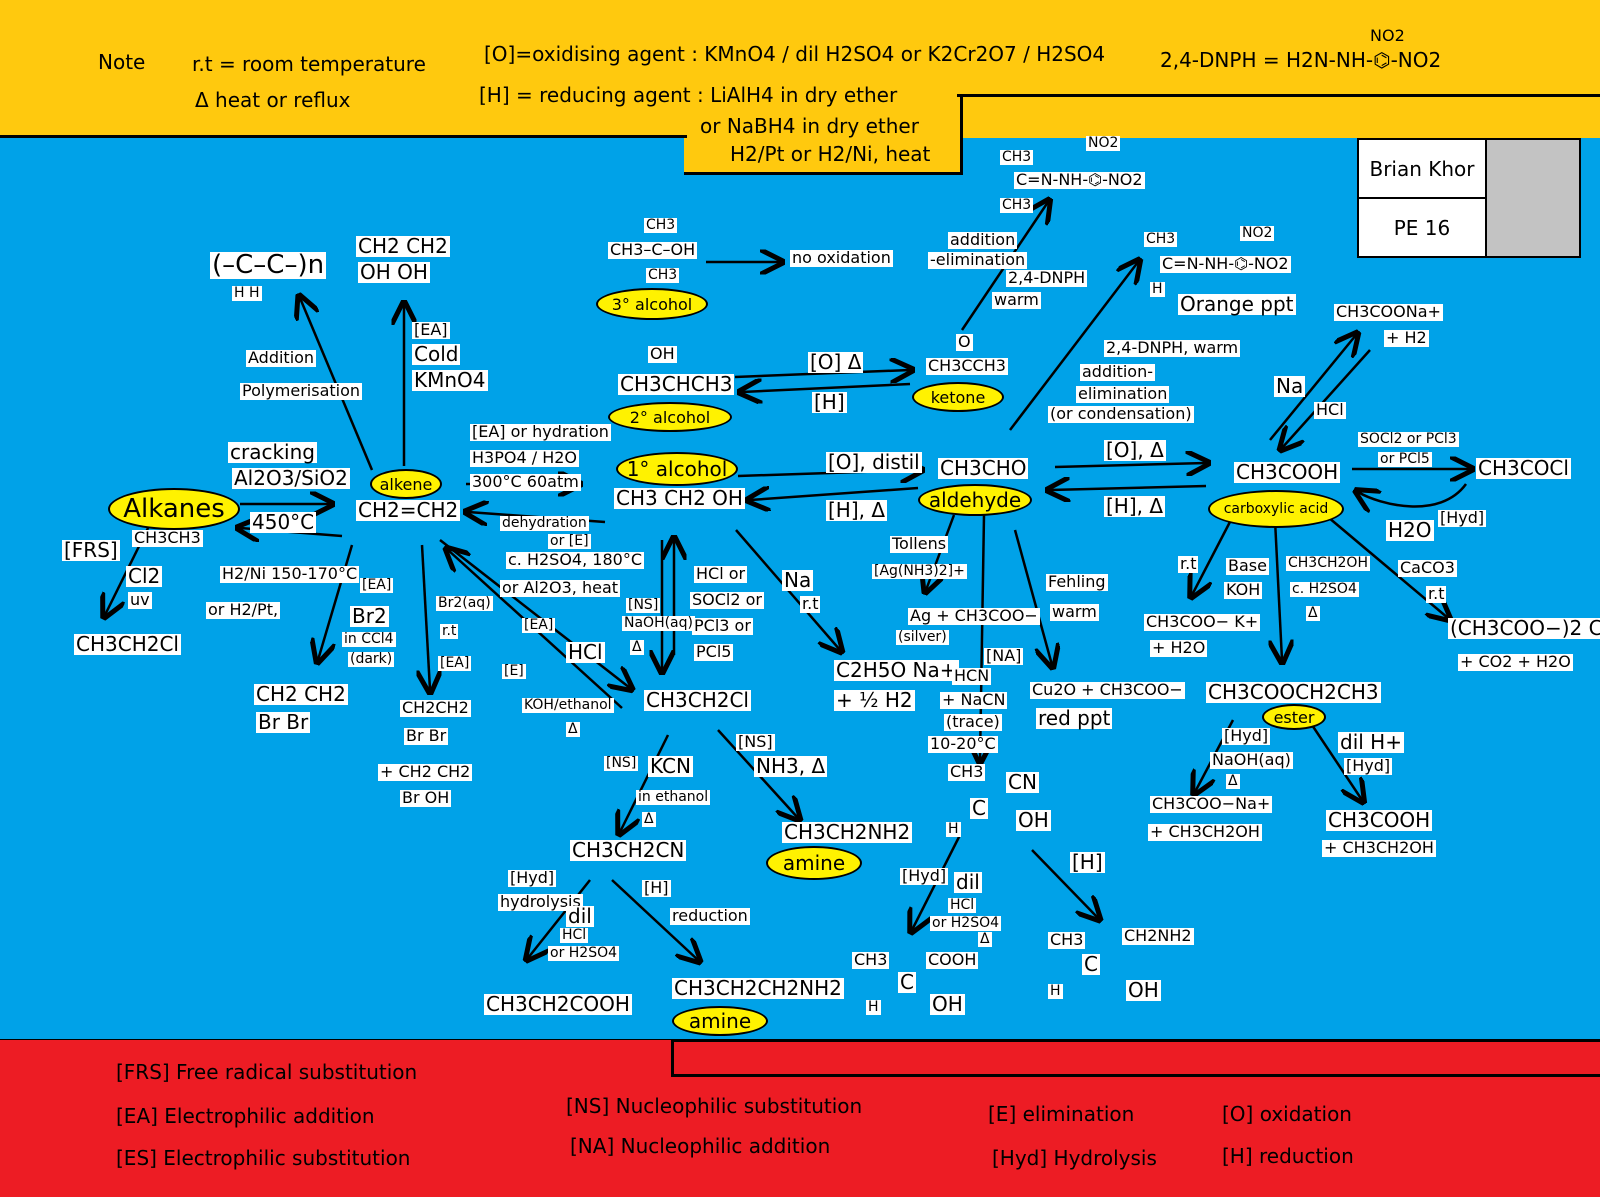 This screenshot has height=1197, width=1600. Describe the element at coordinates (1290, 386) in the screenshot. I see `cond-na-acid: Na` at that location.